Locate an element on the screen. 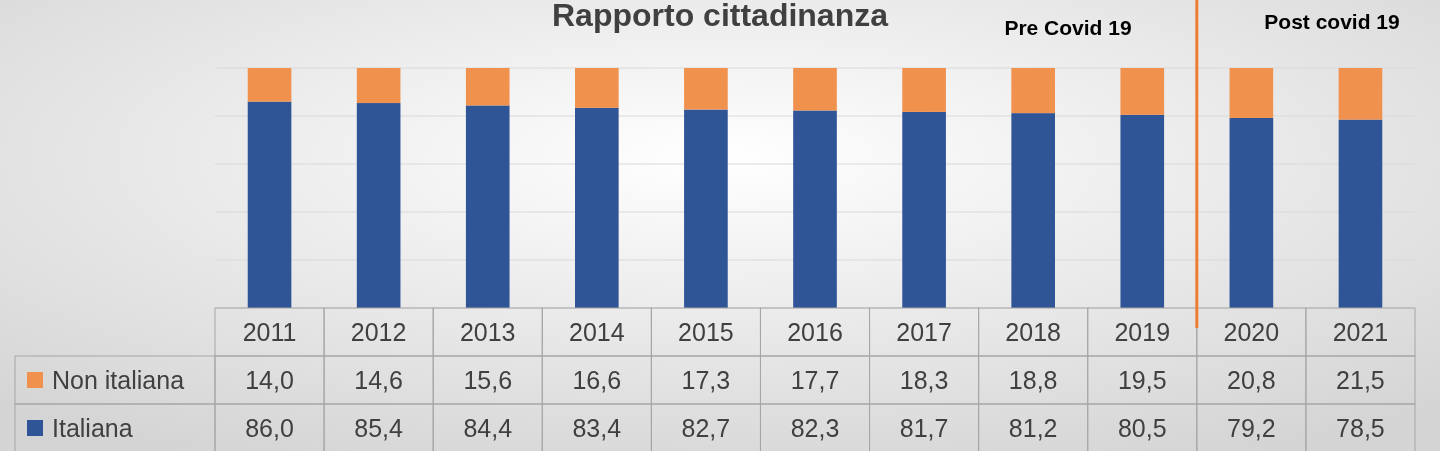 The height and width of the screenshot is (451, 1440). data-label: 83,4 is located at coordinates (597, 427).